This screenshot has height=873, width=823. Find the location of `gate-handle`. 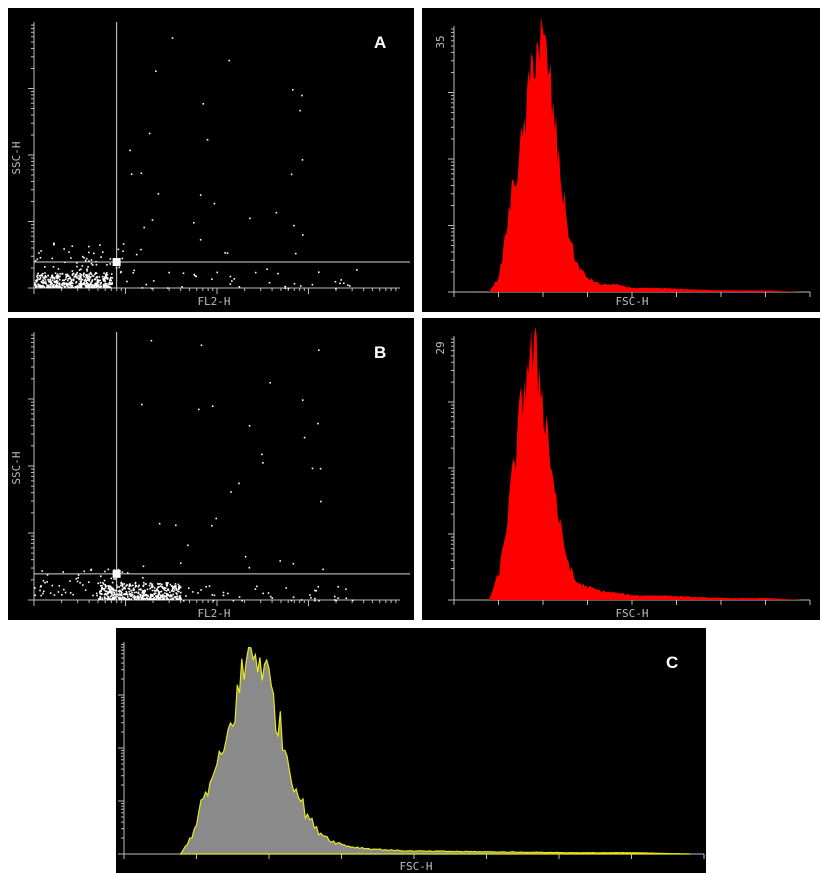

gate-handle is located at coordinates (116, 573).